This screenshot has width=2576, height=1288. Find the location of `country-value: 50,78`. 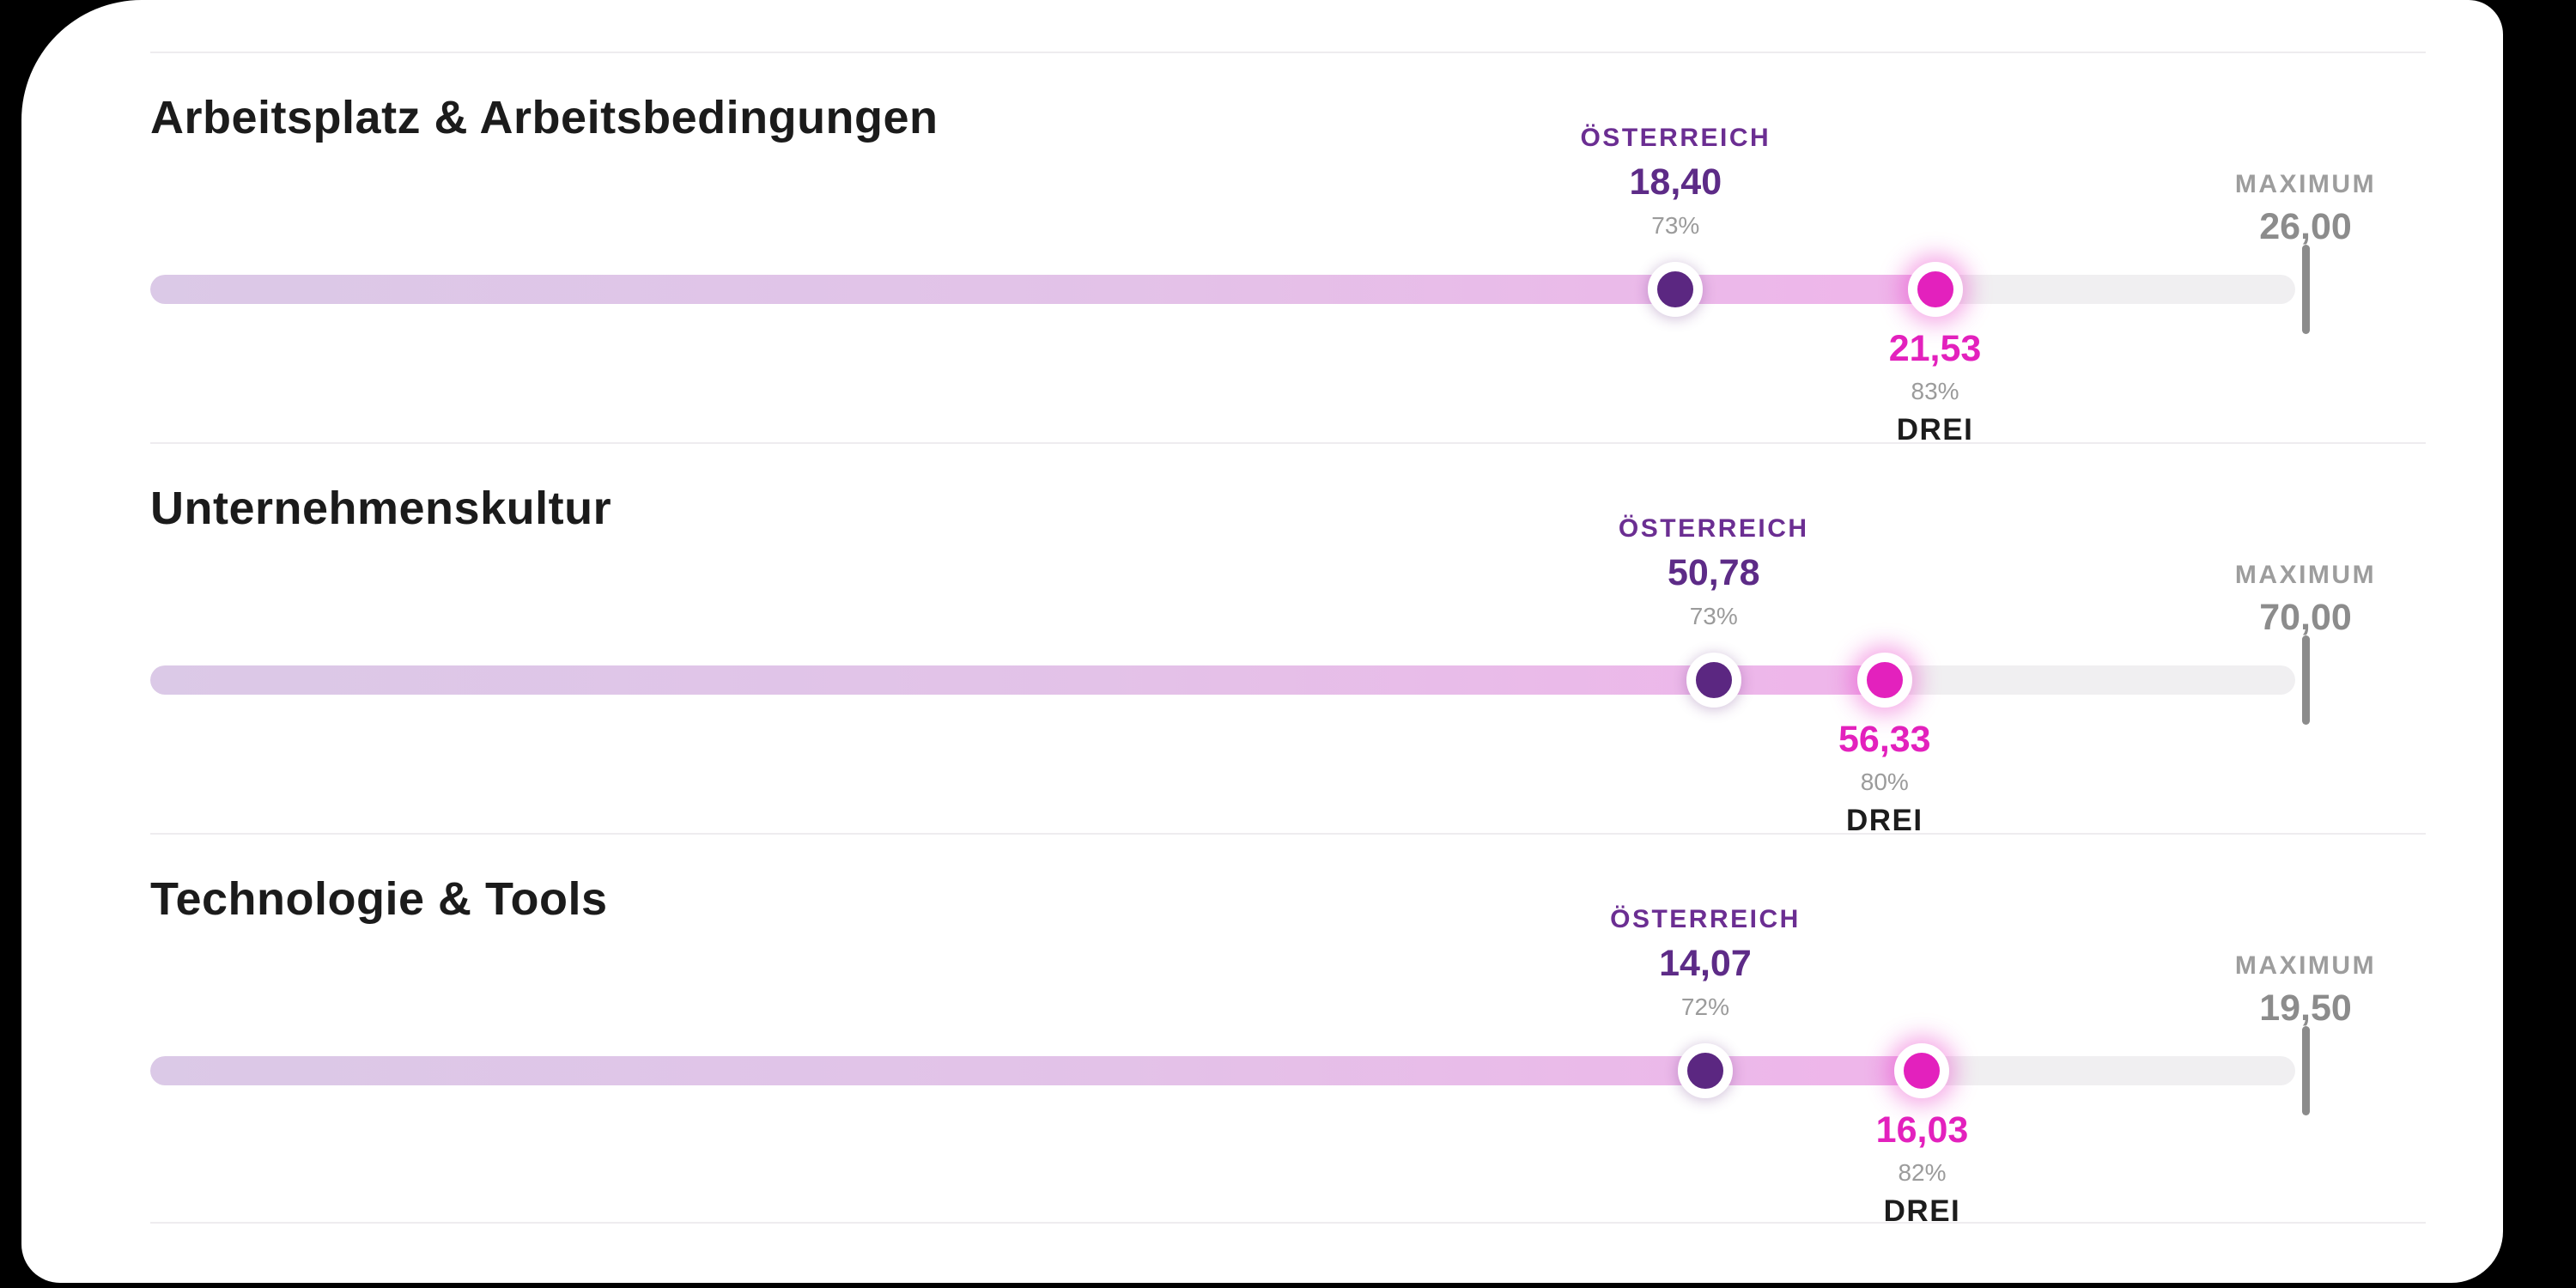

country-value: 50,78 is located at coordinates (1714, 572).